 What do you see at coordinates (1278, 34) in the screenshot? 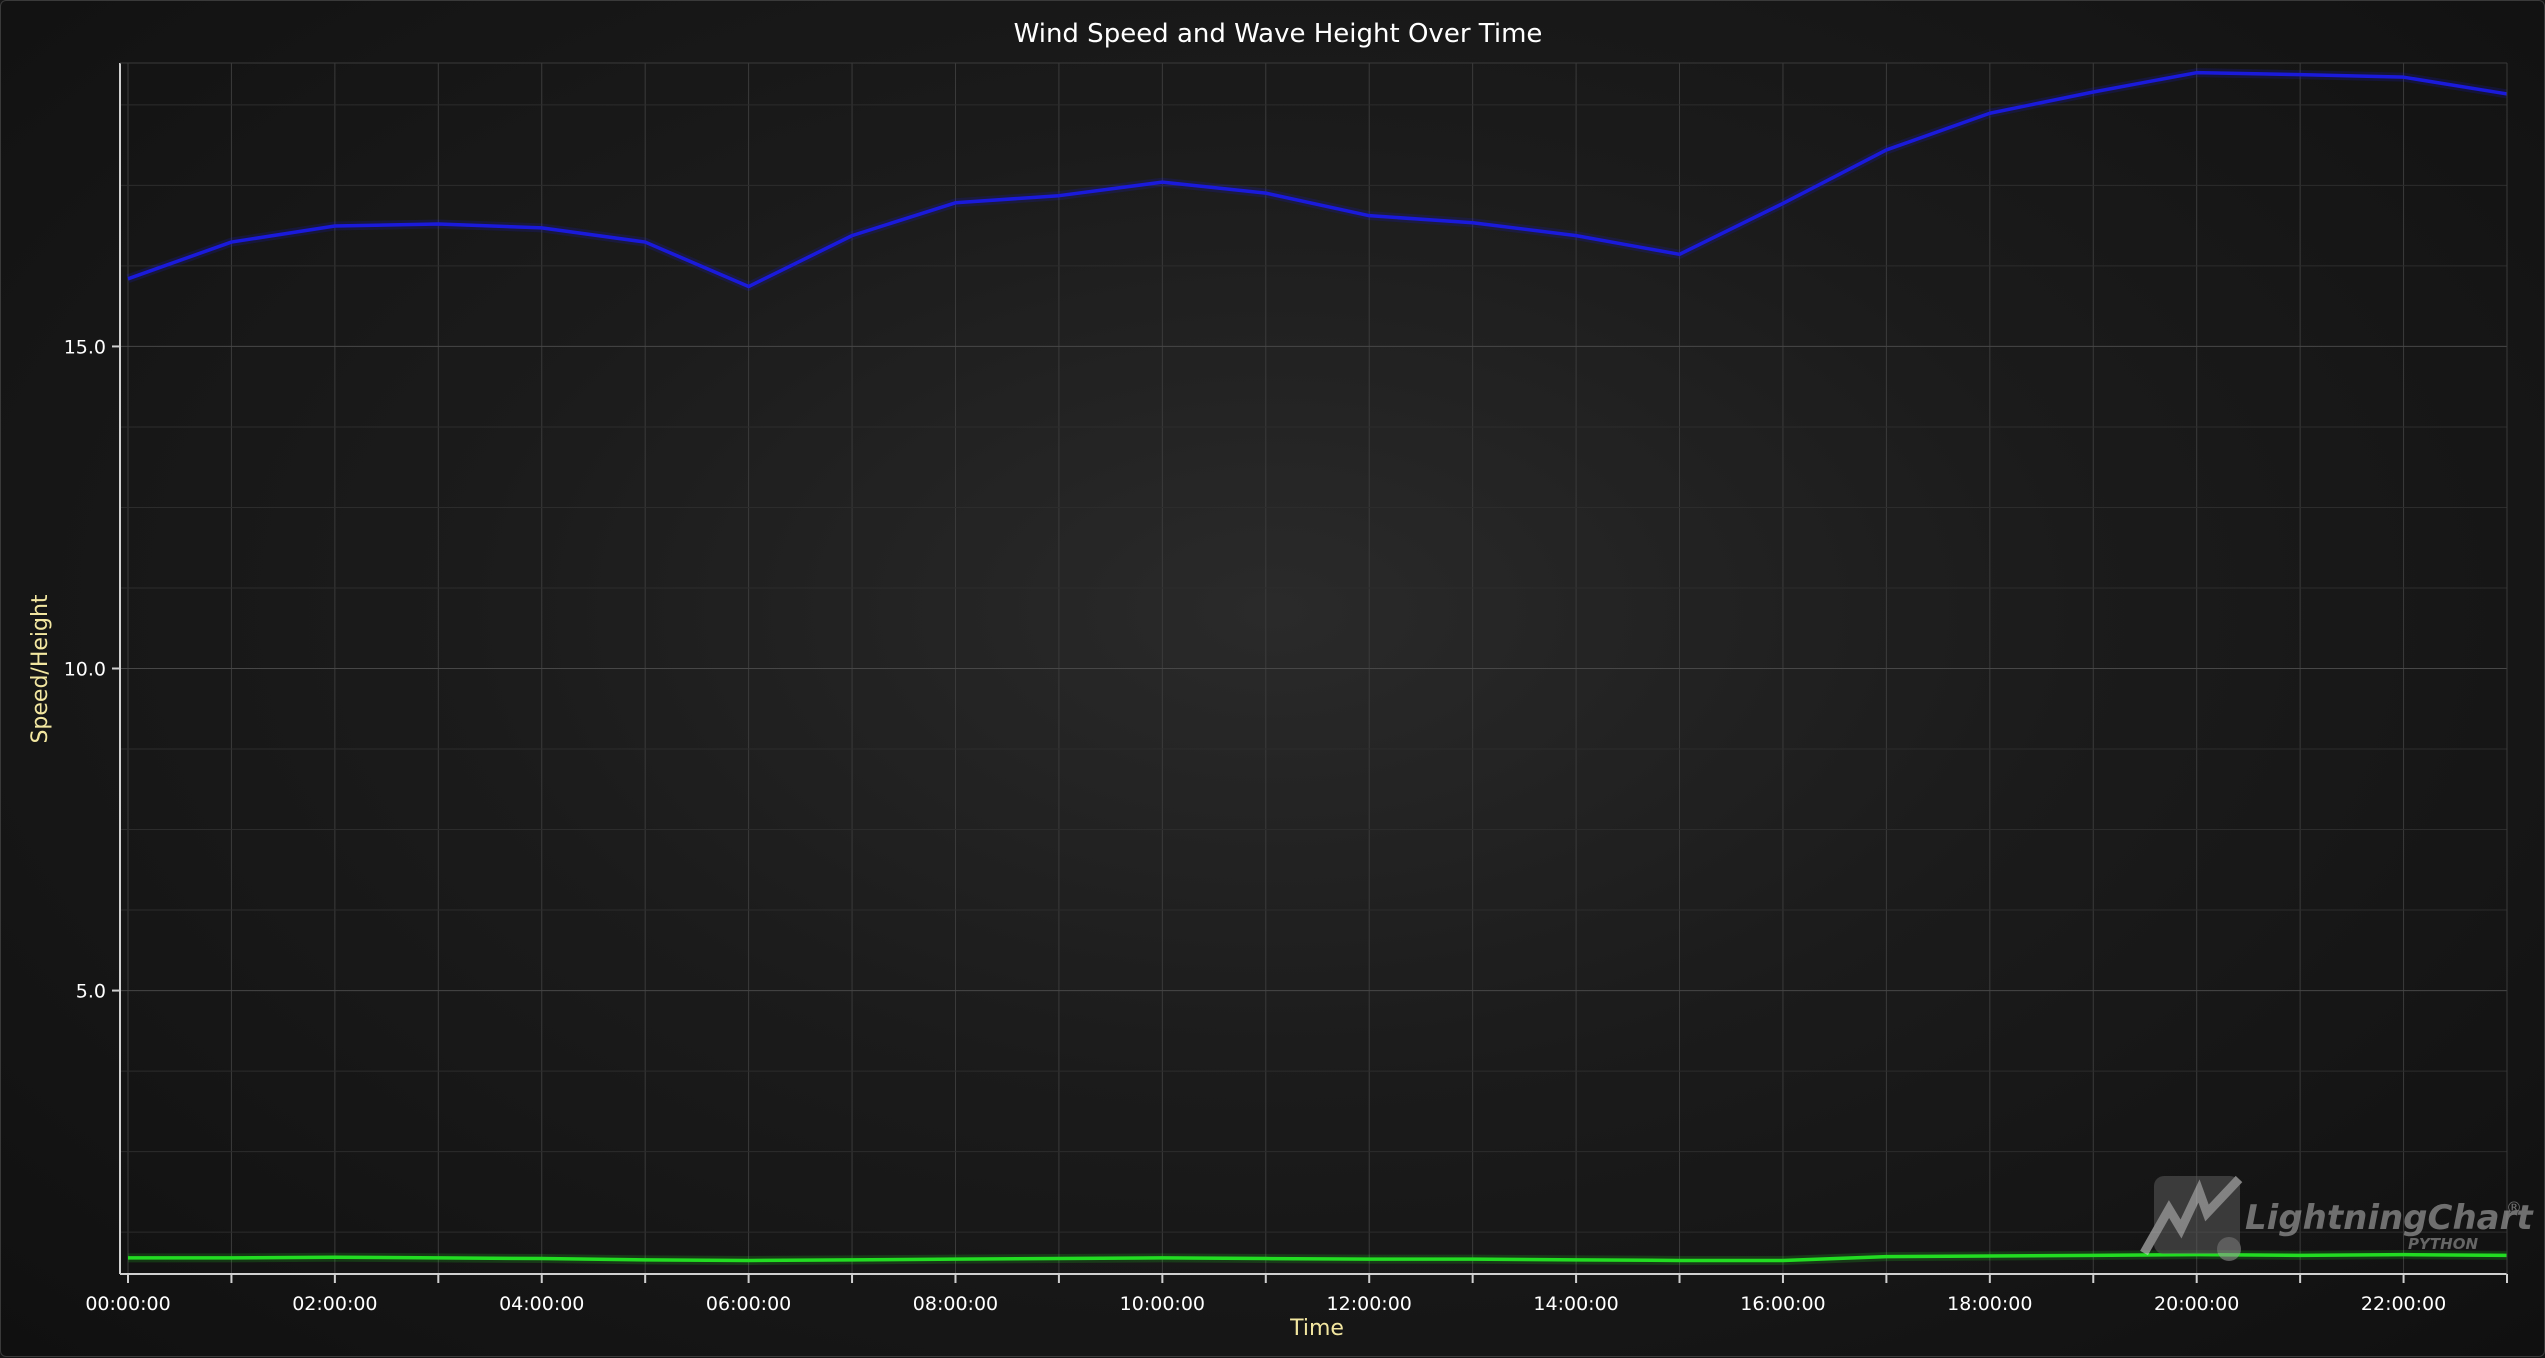
I see `chart-title: Wind Speed and Wave Height Over Time` at bounding box center [1278, 34].